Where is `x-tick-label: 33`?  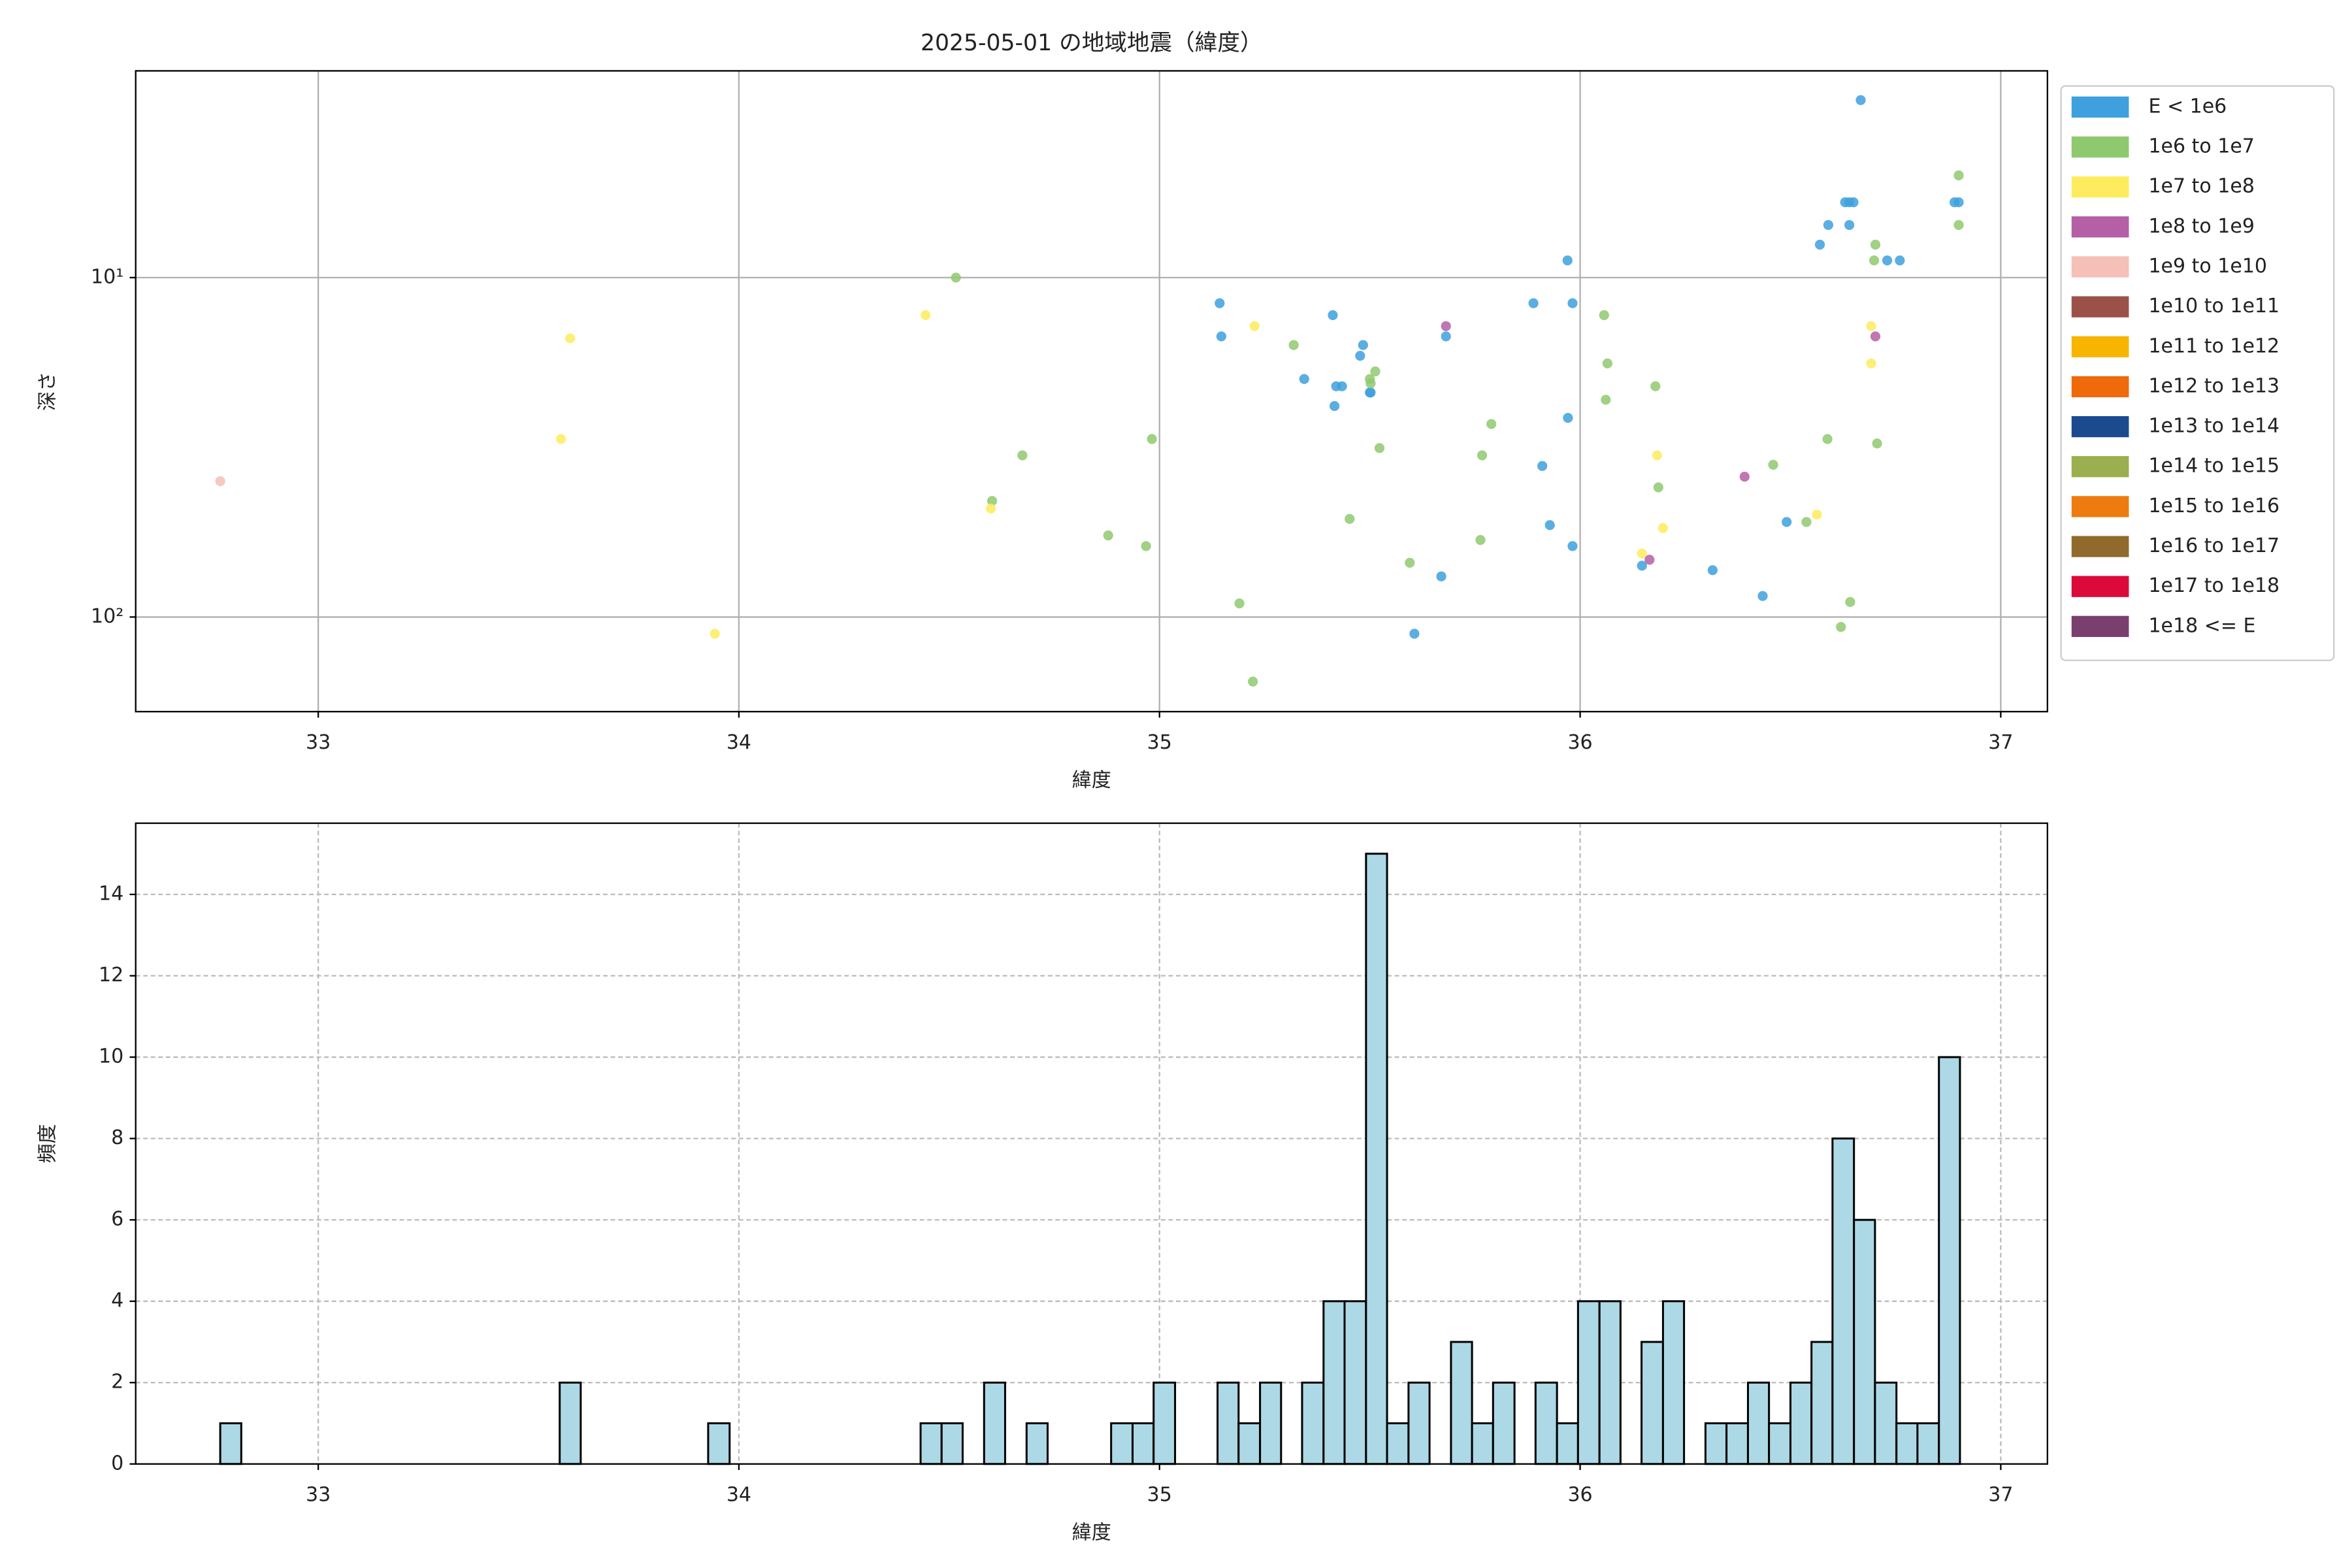 x-tick-label: 33 is located at coordinates (318, 742).